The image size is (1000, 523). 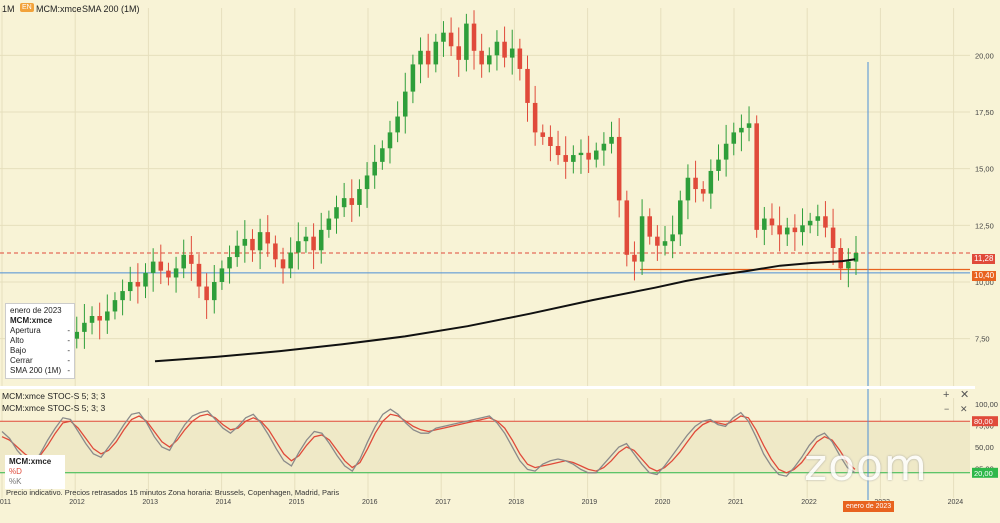 I want to click on x-tick-label: 2011, so click(x=5, y=502).